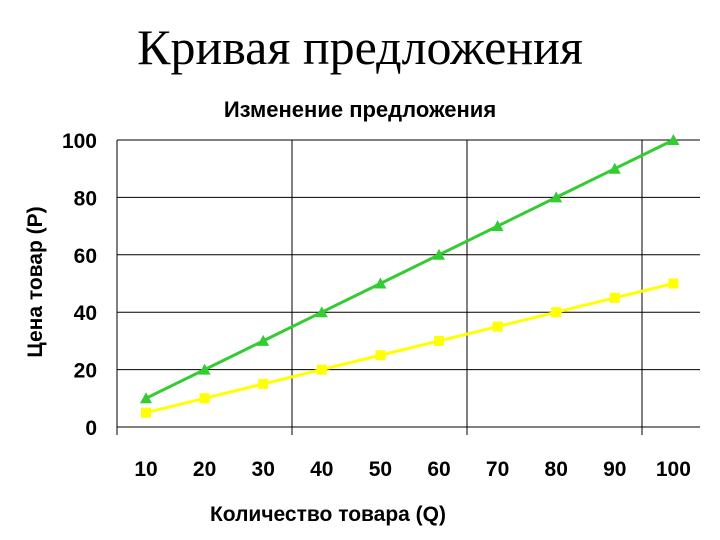 The image size is (720, 540). What do you see at coordinates (91, 428) in the screenshot?
I see `y-tick-label: 0` at bounding box center [91, 428].